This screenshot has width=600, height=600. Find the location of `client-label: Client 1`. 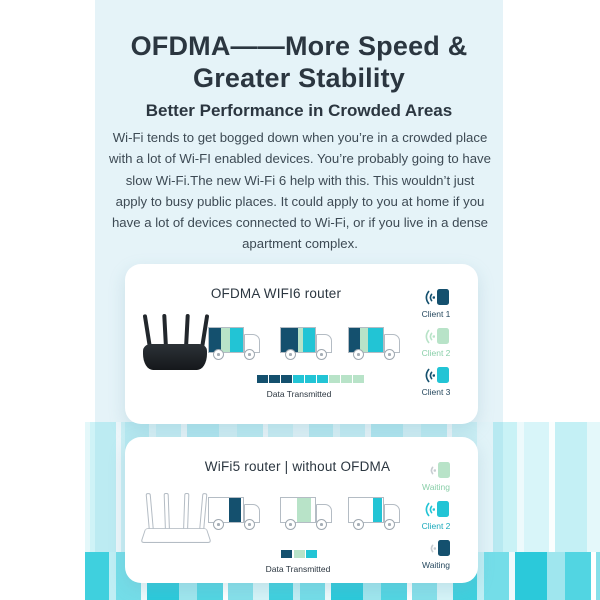

client-label: Client 1 is located at coordinates (436, 314).